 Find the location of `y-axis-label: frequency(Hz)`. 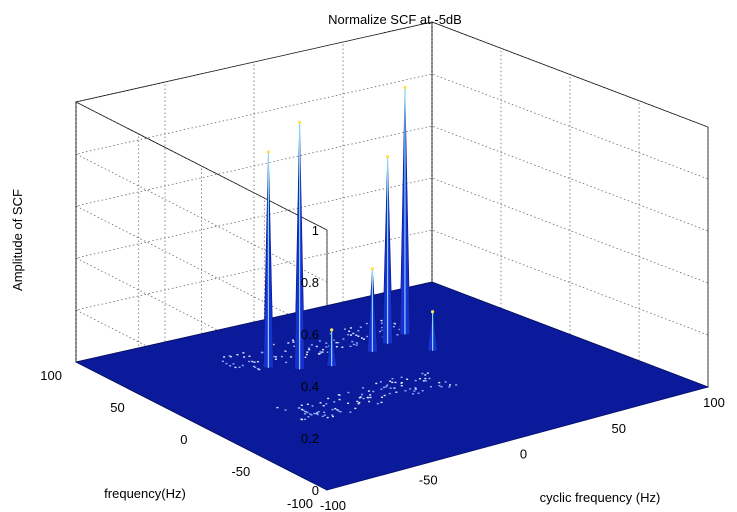

y-axis-label: frequency(Hz) is located at coordinates (145, 493).